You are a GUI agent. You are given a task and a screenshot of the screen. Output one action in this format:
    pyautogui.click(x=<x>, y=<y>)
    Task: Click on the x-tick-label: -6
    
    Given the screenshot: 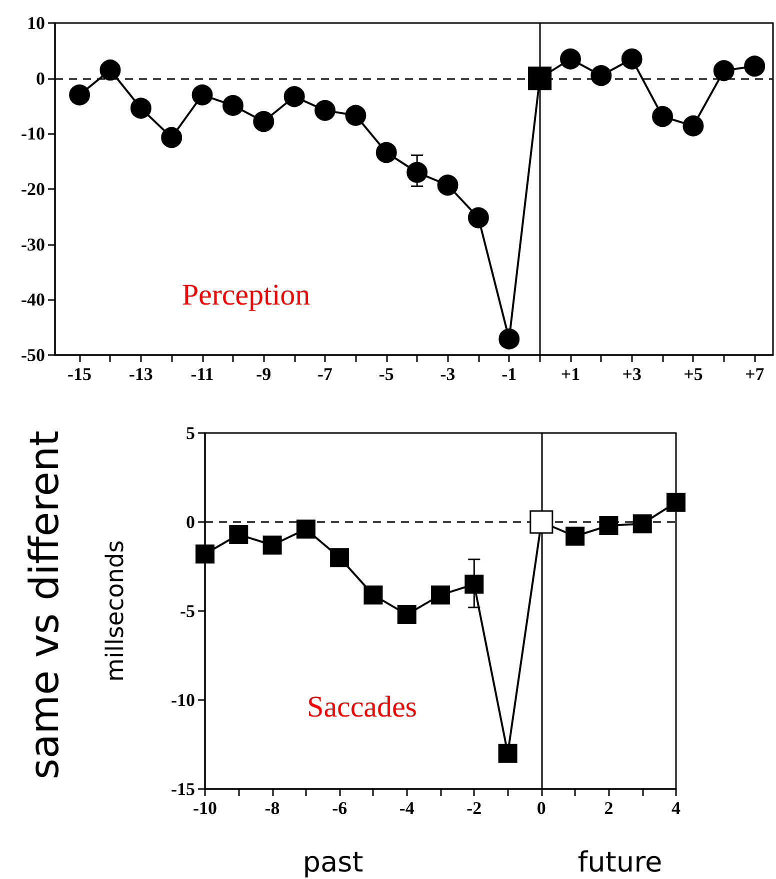 What is the action you would take?
    pyautogui.click(x=340, y=808)
    